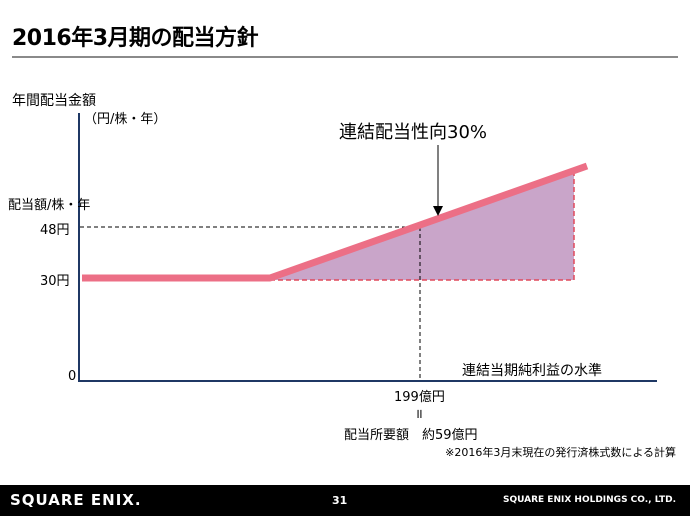 This screenshot has width=690, height=516. What do you see at coordinates (422, 225) in the screenshot?
I see `payout-area-border` at bounding box center [422, 225].